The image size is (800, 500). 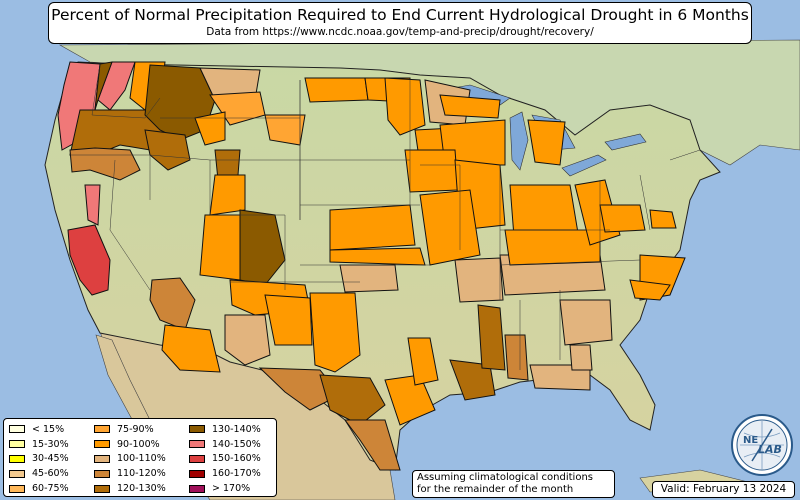 I want to click on region-tx-west, so click(x=299, y=389).